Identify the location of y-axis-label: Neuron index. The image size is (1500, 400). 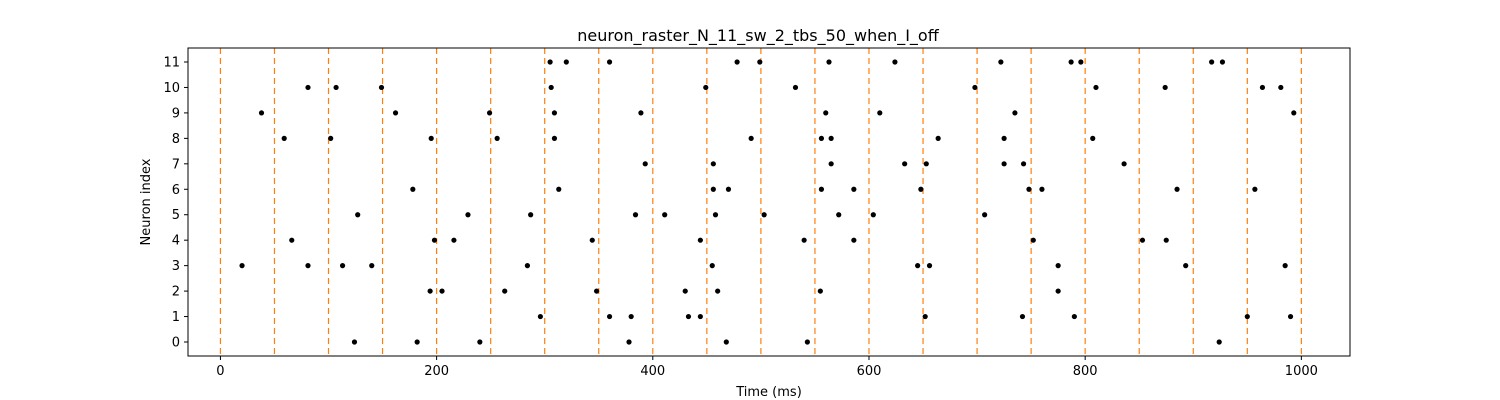
(146, 201).